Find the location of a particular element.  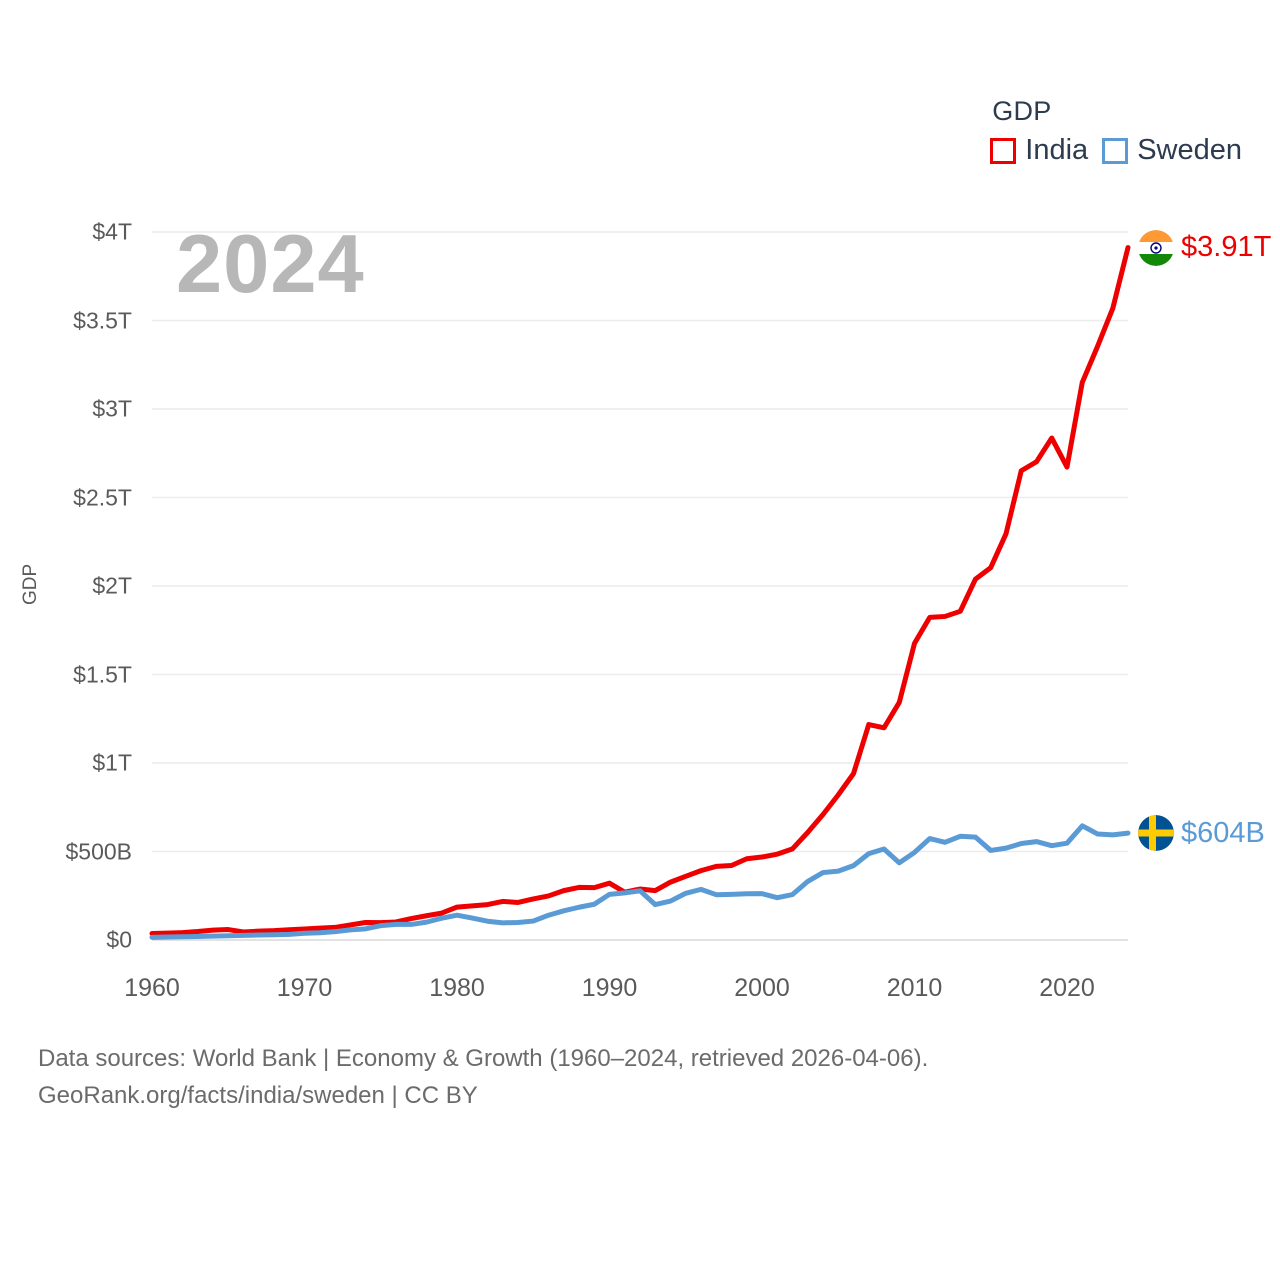

legend: GDP India Sweden is located at coordinates (1116, 130).